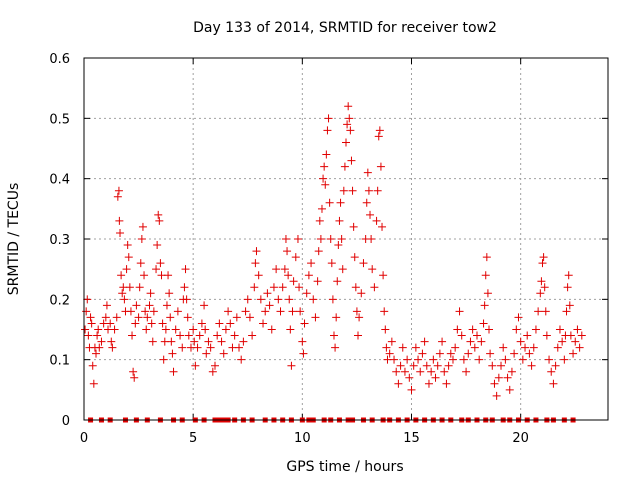 The height and width of the screenshot is (480, 640). Describe the element at coordinates (59, 240) in the screenshot. I see `y-tick-label: 0.3` at that location.